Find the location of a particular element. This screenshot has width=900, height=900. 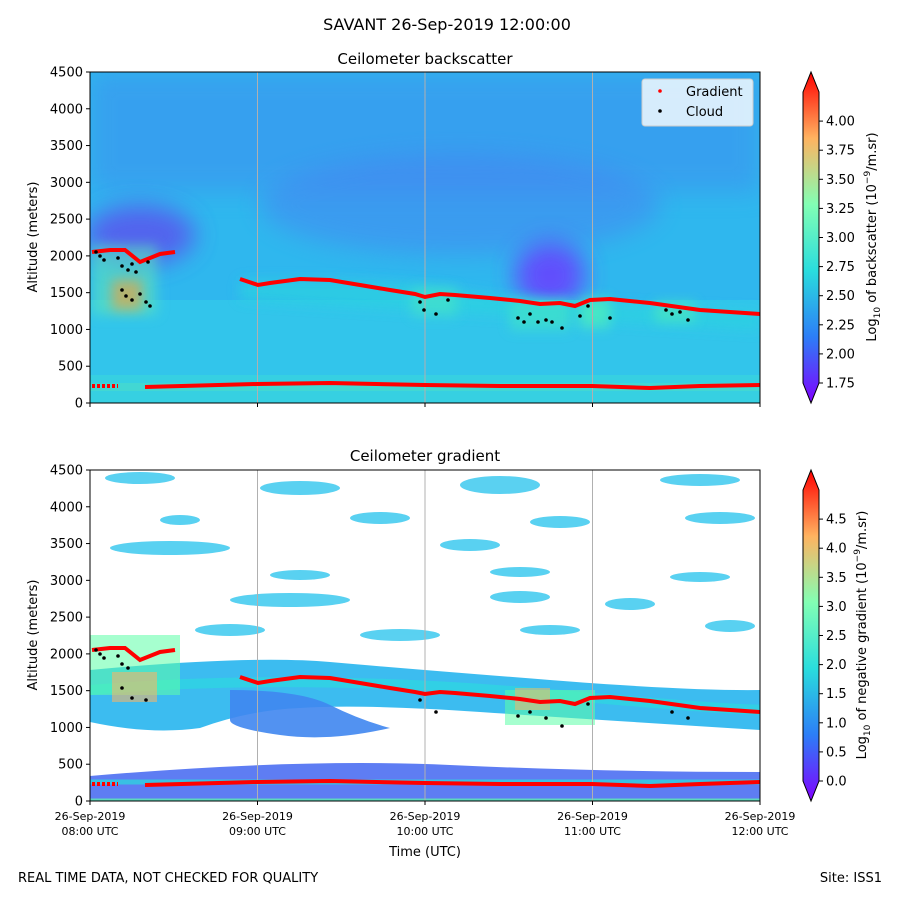

colorbar-tick-label: 0.5 is located at coordinates (836, 752).